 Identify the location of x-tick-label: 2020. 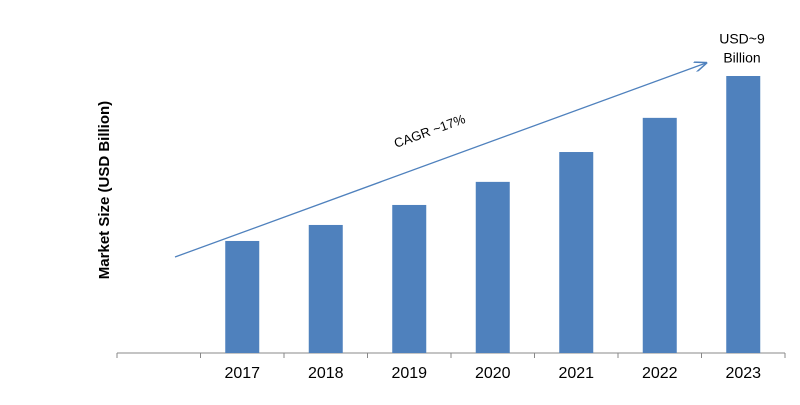
(493, 373).